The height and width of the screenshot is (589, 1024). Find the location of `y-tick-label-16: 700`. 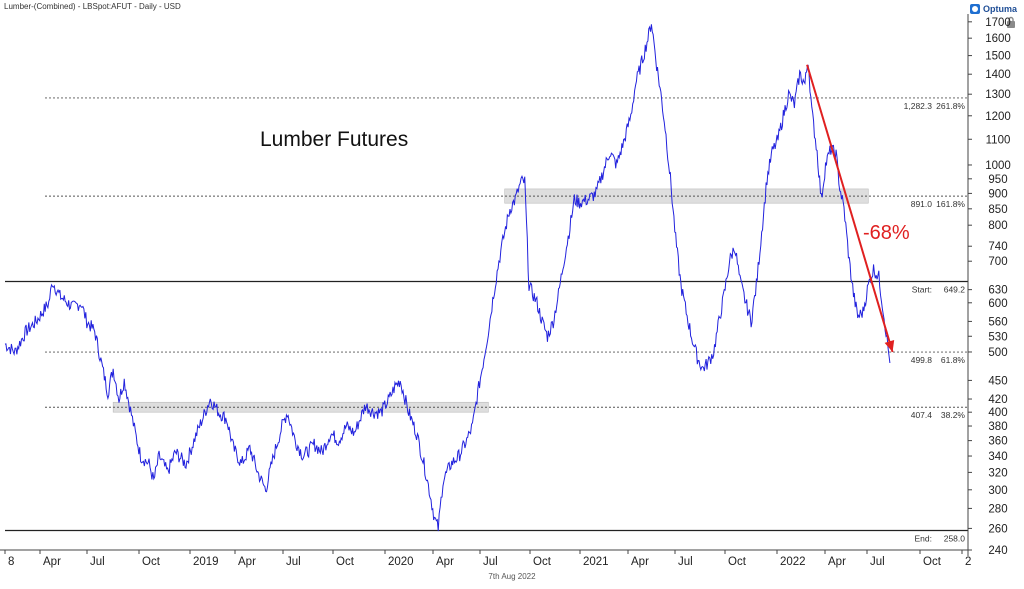

y-tick-label-16: 700 is located at coordinates (997, 262).